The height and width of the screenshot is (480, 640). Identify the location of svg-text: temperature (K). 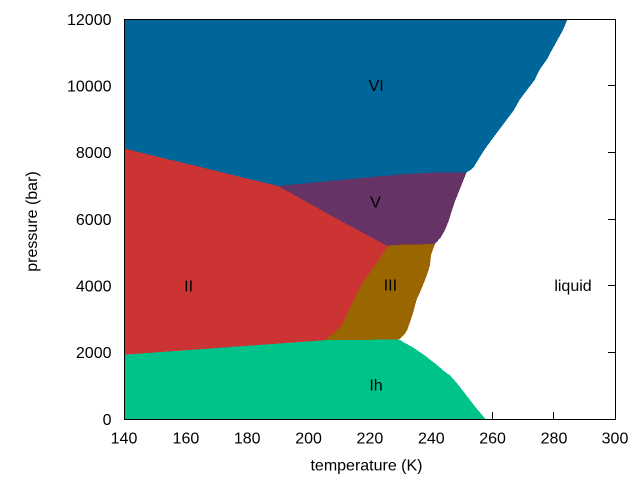
(366, 466).